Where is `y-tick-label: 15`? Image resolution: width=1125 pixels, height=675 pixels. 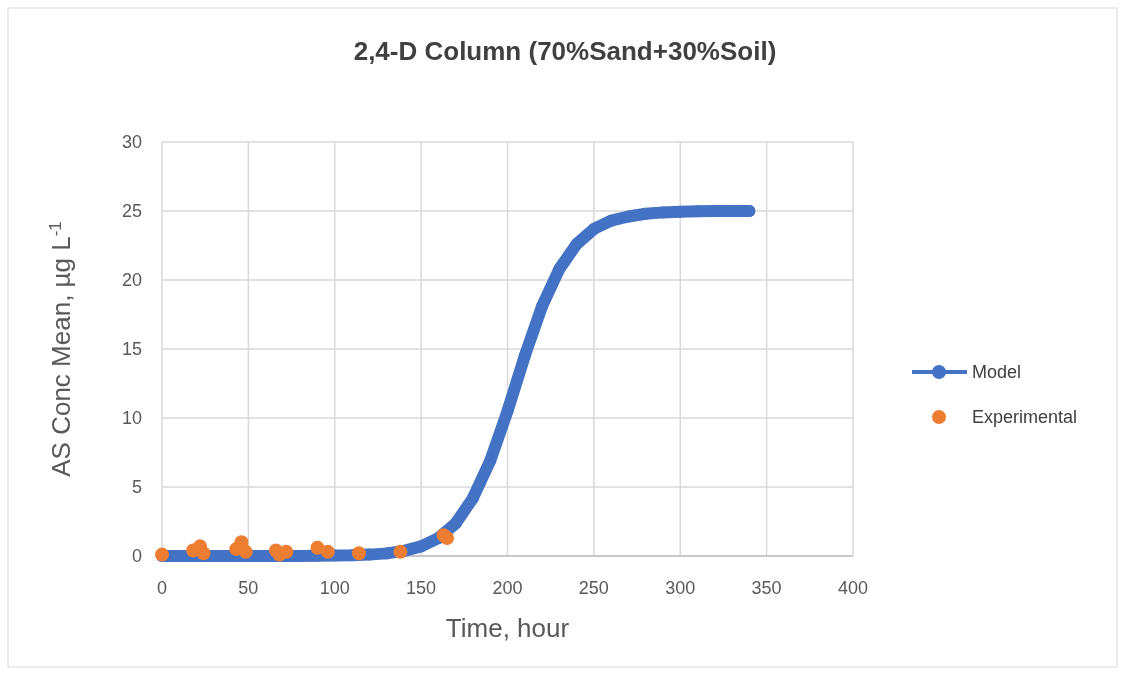 y-tick-label: 15 is located at coordinates (131, 349).